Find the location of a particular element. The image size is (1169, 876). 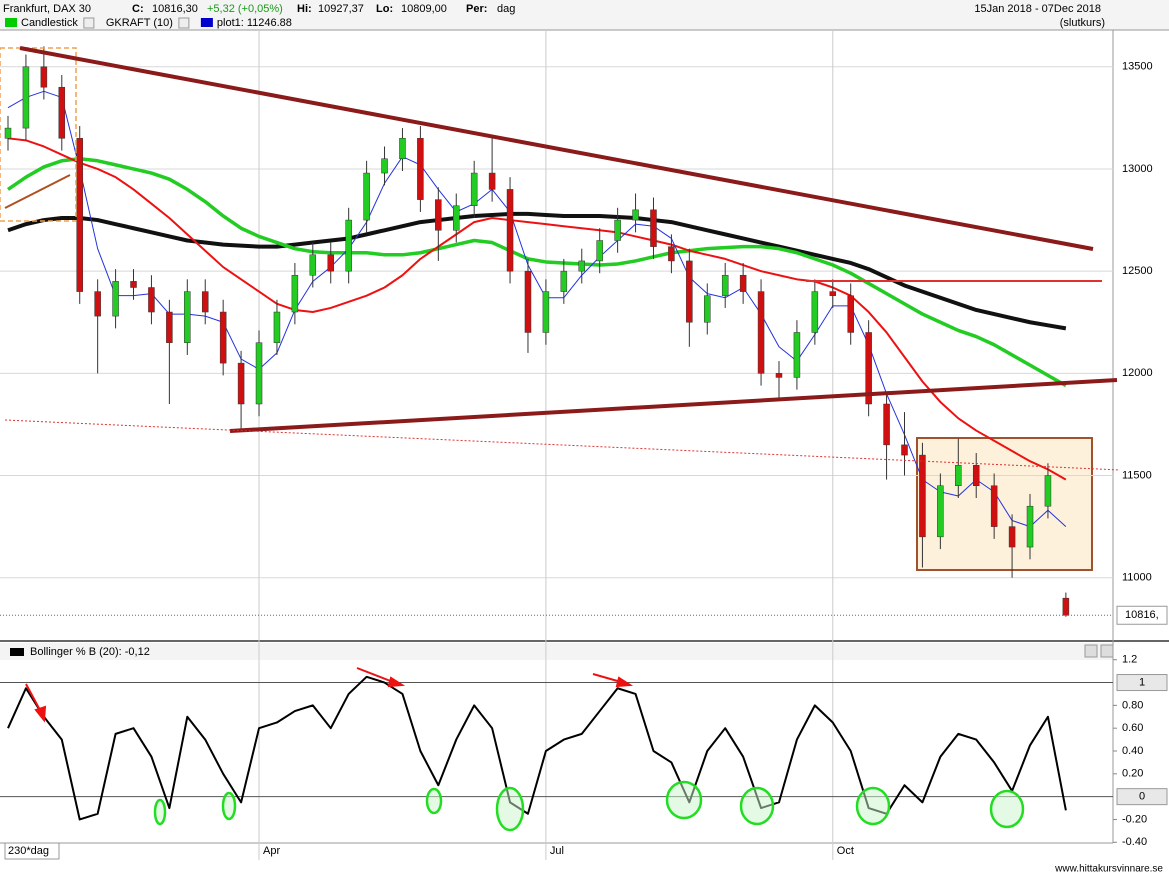

legend-label: plot1: 11246.88 is located at coordinates (254, 23).